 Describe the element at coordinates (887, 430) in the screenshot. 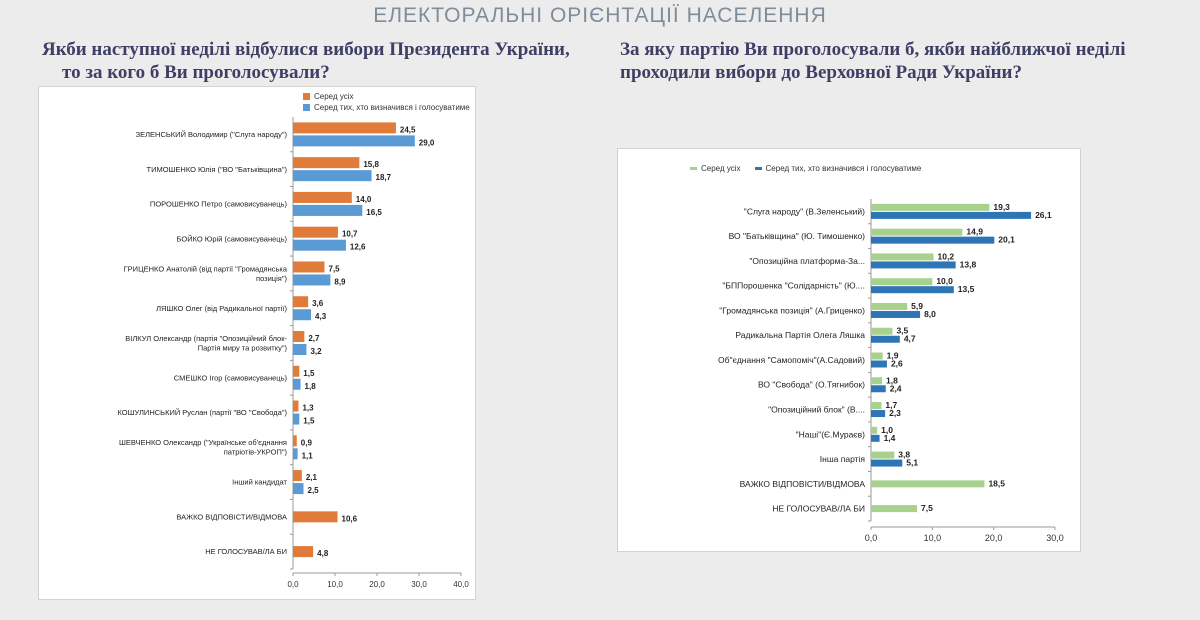

I see `data-label-series-1: 1,0` at that location.